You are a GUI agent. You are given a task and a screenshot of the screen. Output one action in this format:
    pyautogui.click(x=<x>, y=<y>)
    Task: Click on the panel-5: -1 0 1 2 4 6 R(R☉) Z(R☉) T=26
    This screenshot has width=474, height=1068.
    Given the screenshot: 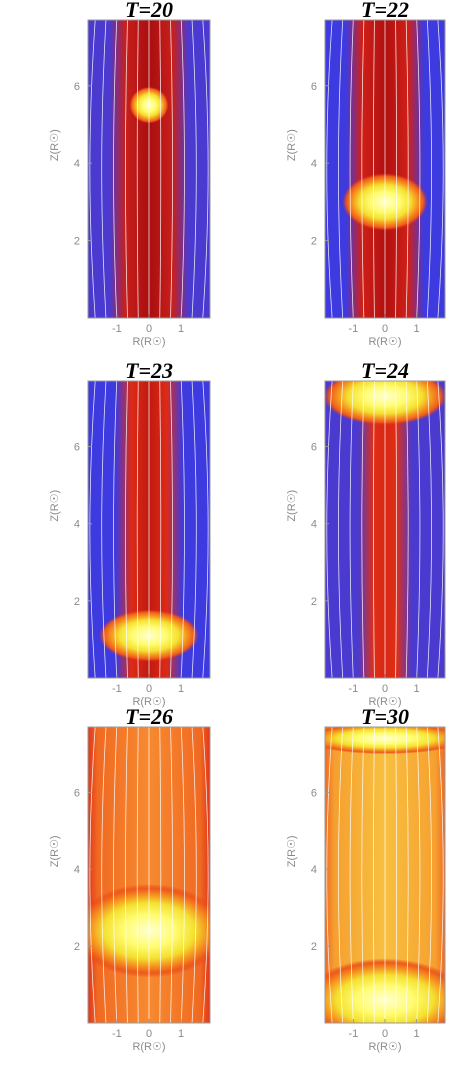 What is the action you would take?
    pyautogui.click(x=130, y=878)
    